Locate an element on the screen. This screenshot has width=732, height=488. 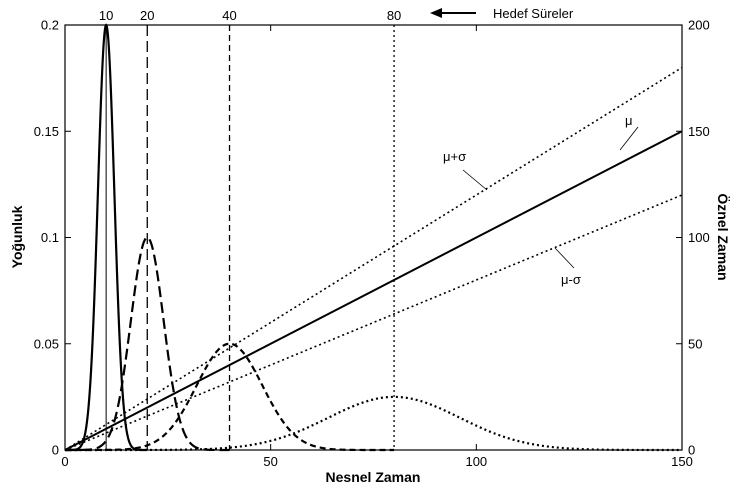
target-duration-tick-label: 20 is located at coordinates (147, 15).